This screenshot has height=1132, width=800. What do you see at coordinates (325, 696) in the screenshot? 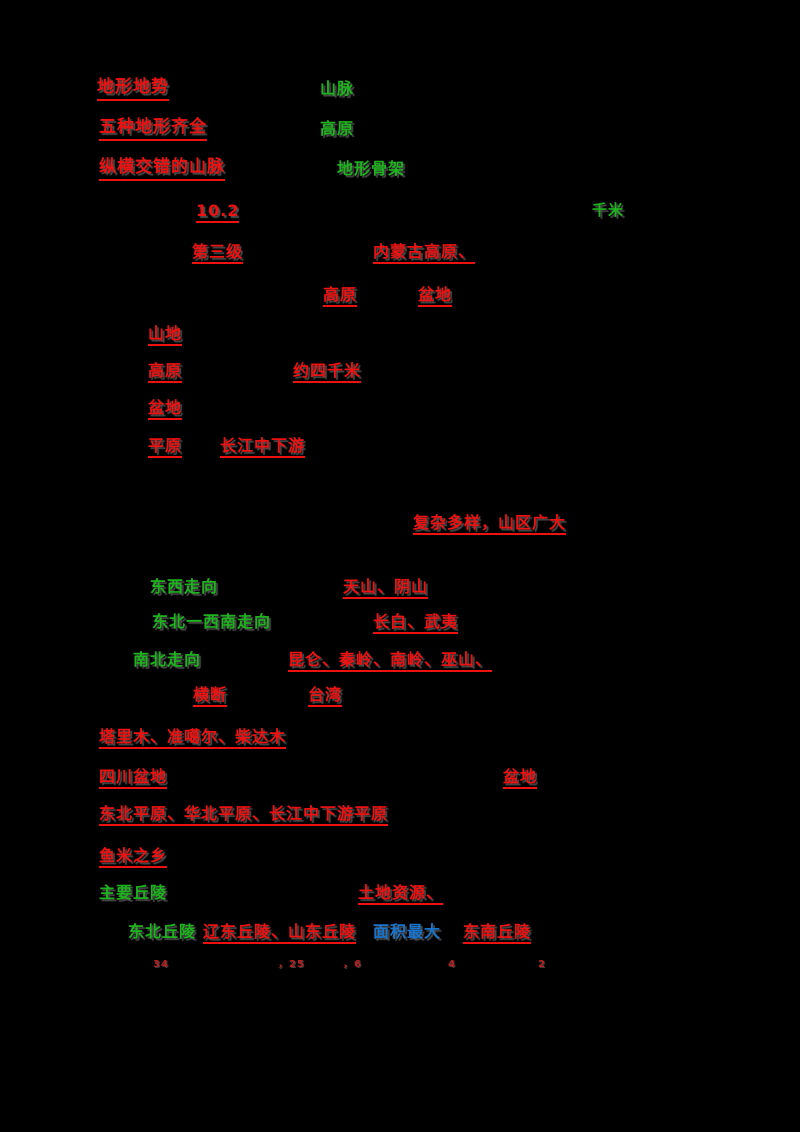
I see `annotation-text: 台湾` at bounding box center [325, 696].